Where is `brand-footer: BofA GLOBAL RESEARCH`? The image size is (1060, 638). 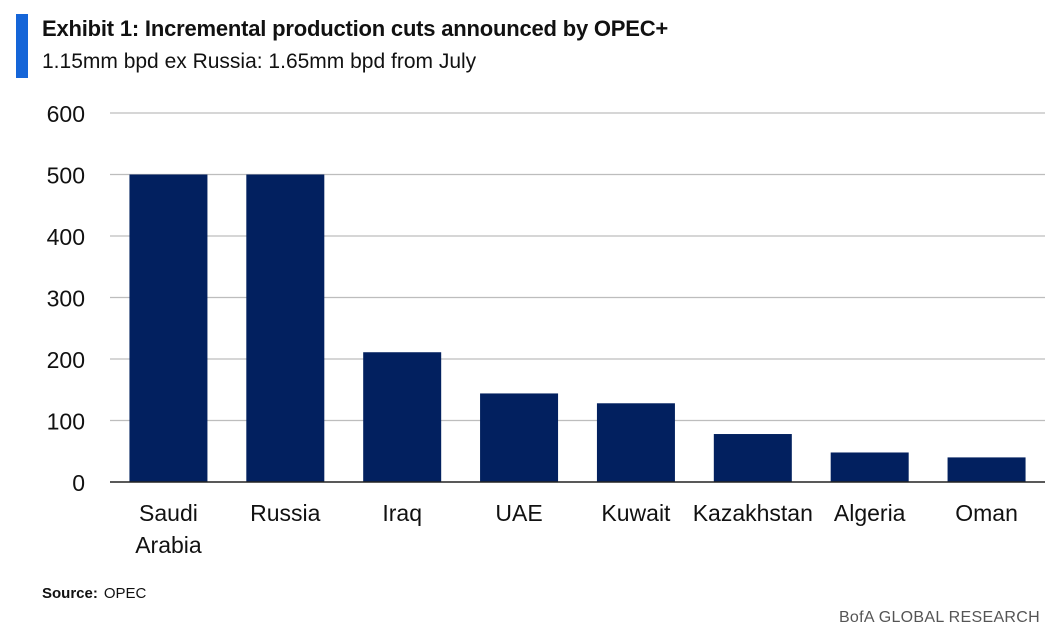 brand-footer: BofA GLOBAL RESEARCH is located at coordinates (939, 617).